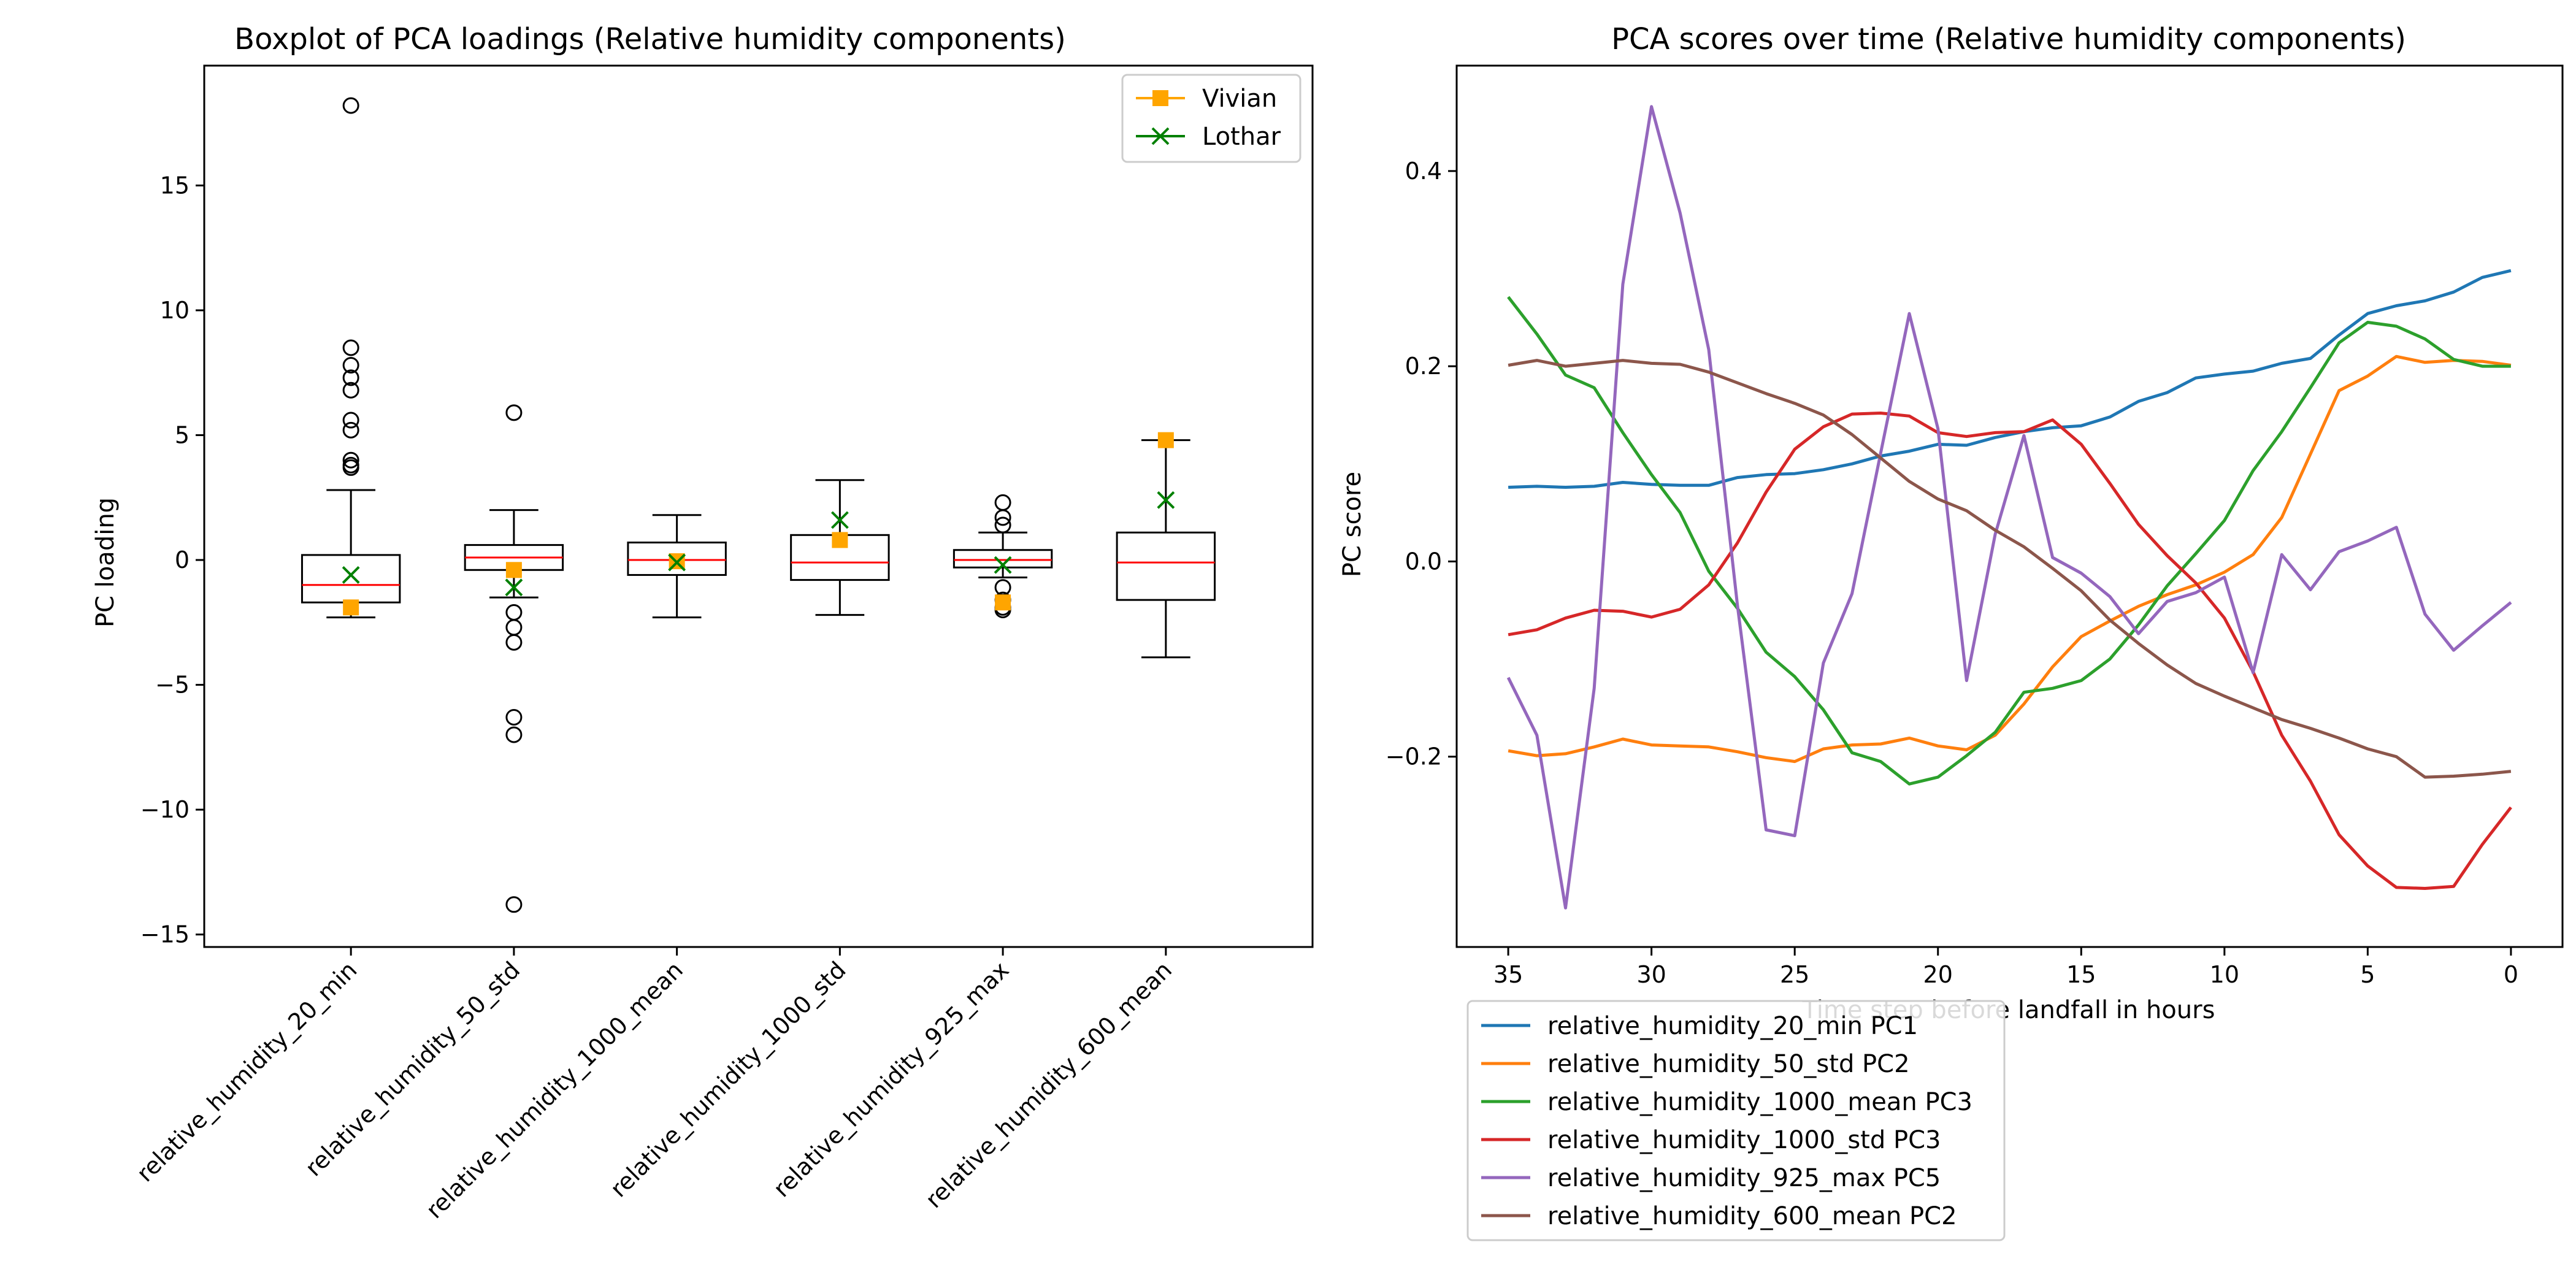 Image resolution: width=2576 pixels, height=1288 pixels. I want to click on line-xtick-label: 0, so click(2511, 974).